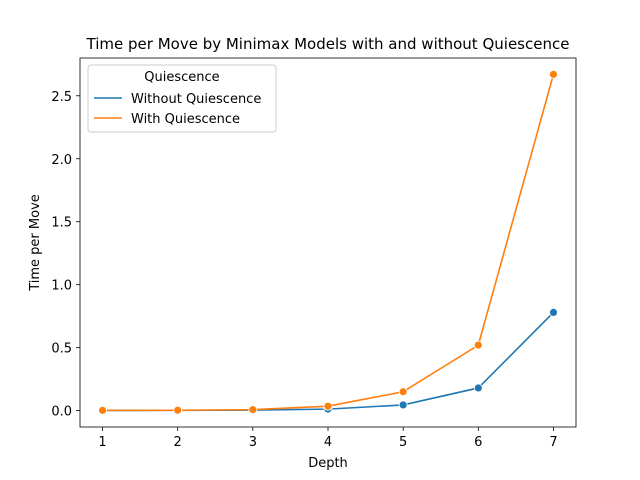 The height and width of the screenshot is (480, 640). Describe the element at coordinates (478, 442) in the screenshot. I see `x-tick-label: 6` at that location.